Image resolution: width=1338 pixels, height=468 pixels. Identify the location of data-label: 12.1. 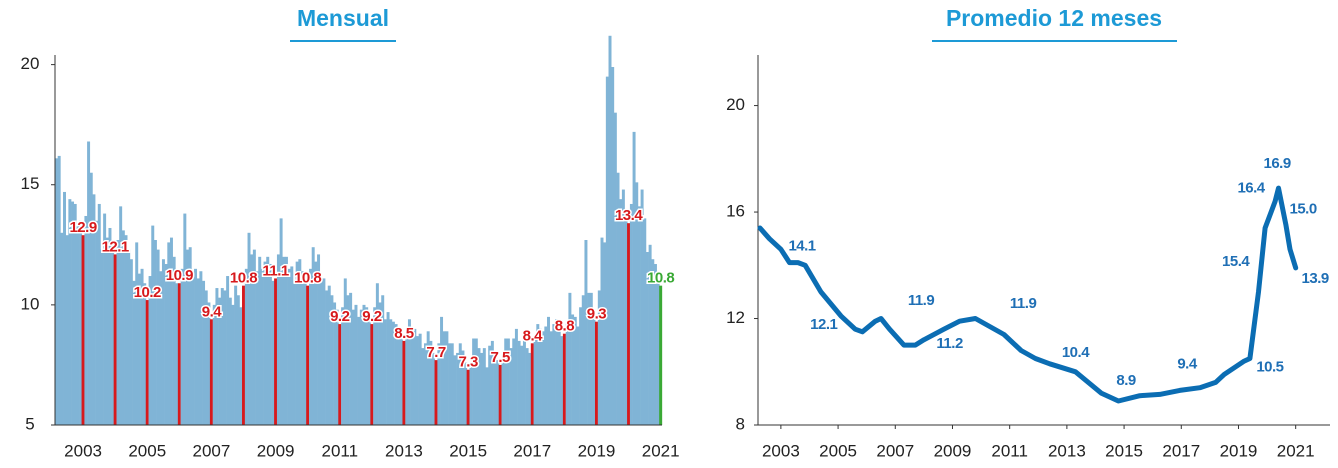
(115, 246).